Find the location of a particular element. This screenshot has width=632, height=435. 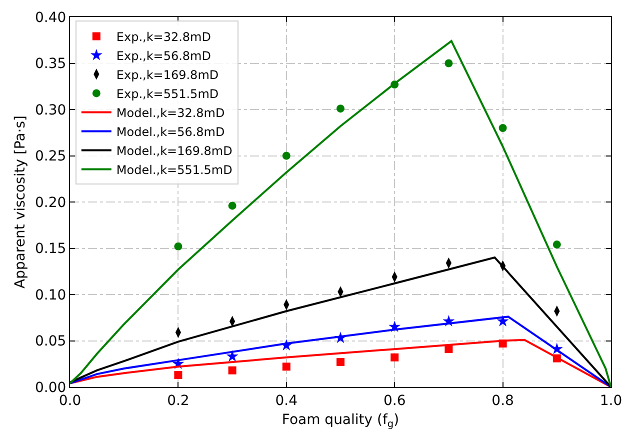

y-tick-label: 0.35 is located at coordinates (50, 64).